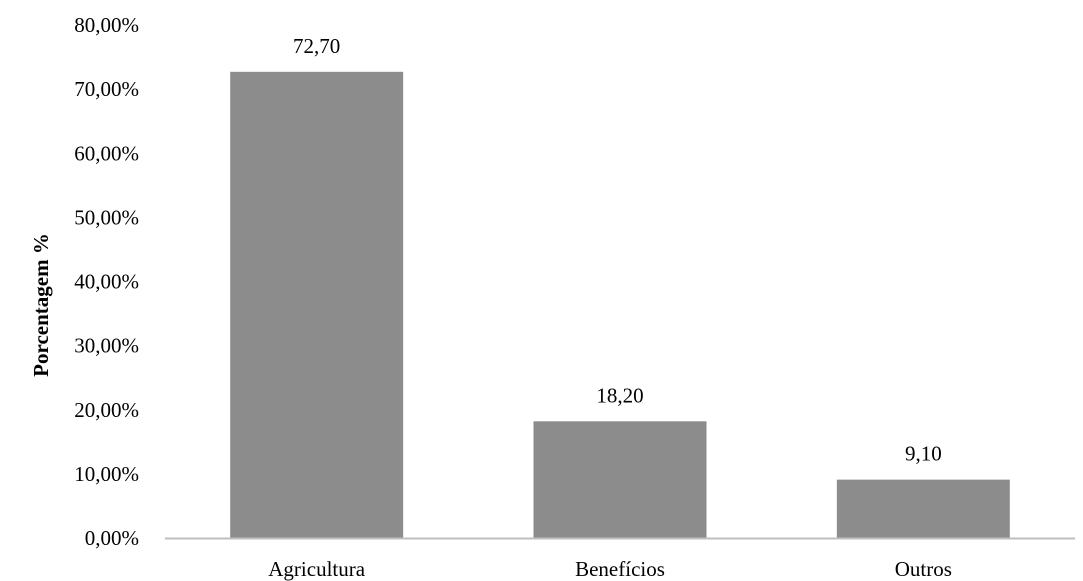  I want to click on y-tick-label: 20,00%, so click(106, 410).